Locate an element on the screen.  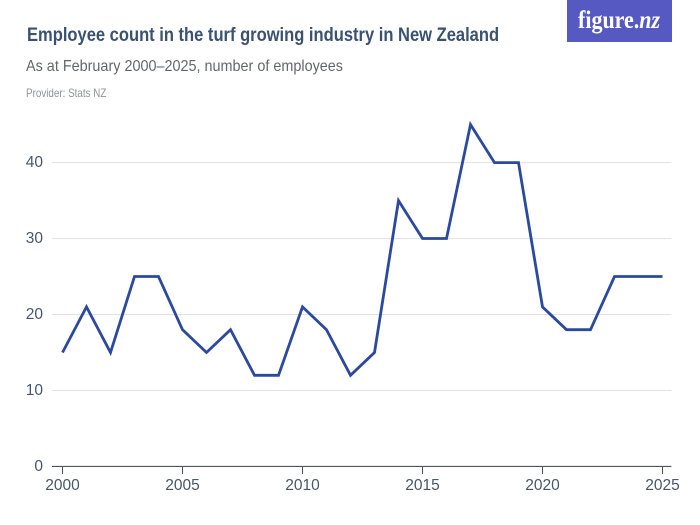
svg-text: 30 is located at coordinates (35, 238).